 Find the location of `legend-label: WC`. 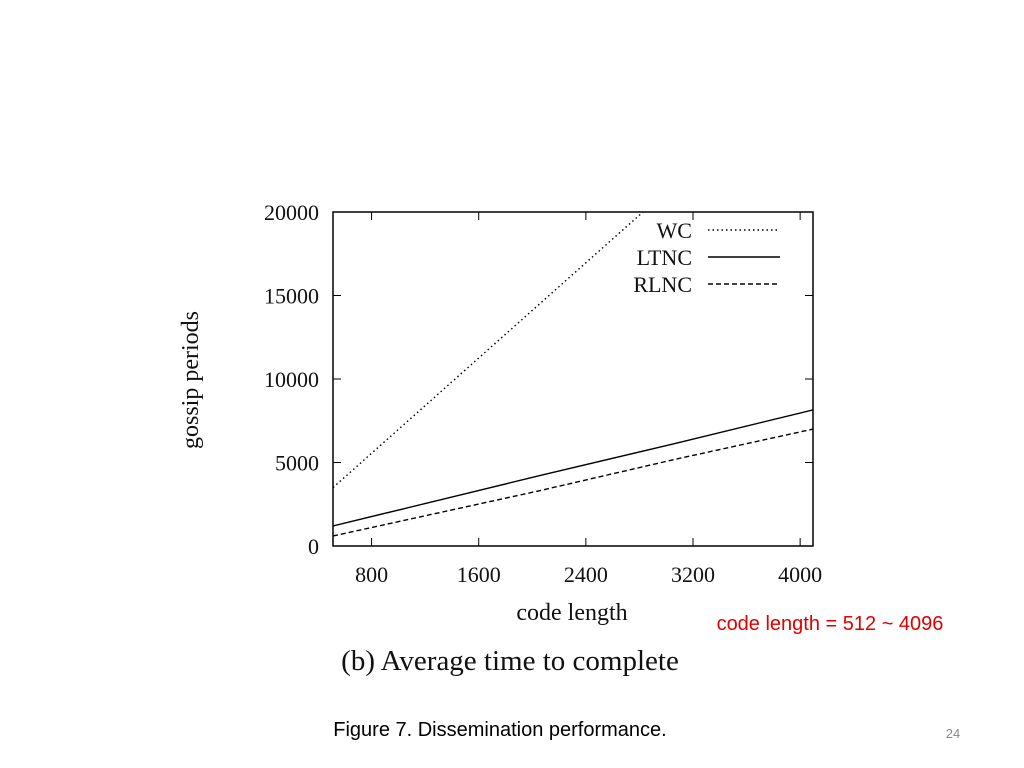

legend-label: WC is located at coordinates (674, 230).